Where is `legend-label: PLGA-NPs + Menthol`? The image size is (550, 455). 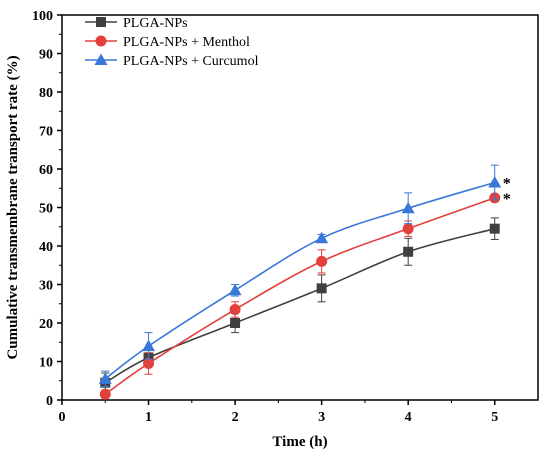 legend-label: PLGA-NPs + Menthol is located at coordinates (186, 42).